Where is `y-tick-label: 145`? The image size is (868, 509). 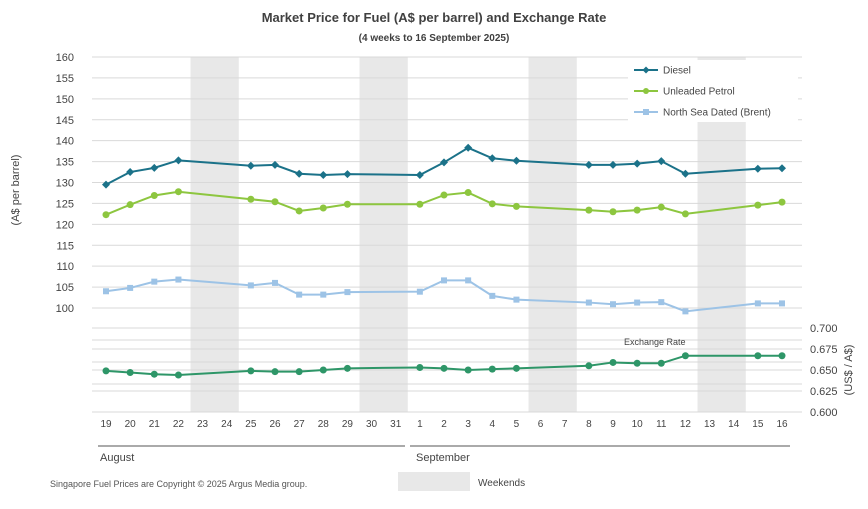 y-tick-label: 145 is located at coordinates (65, 121).